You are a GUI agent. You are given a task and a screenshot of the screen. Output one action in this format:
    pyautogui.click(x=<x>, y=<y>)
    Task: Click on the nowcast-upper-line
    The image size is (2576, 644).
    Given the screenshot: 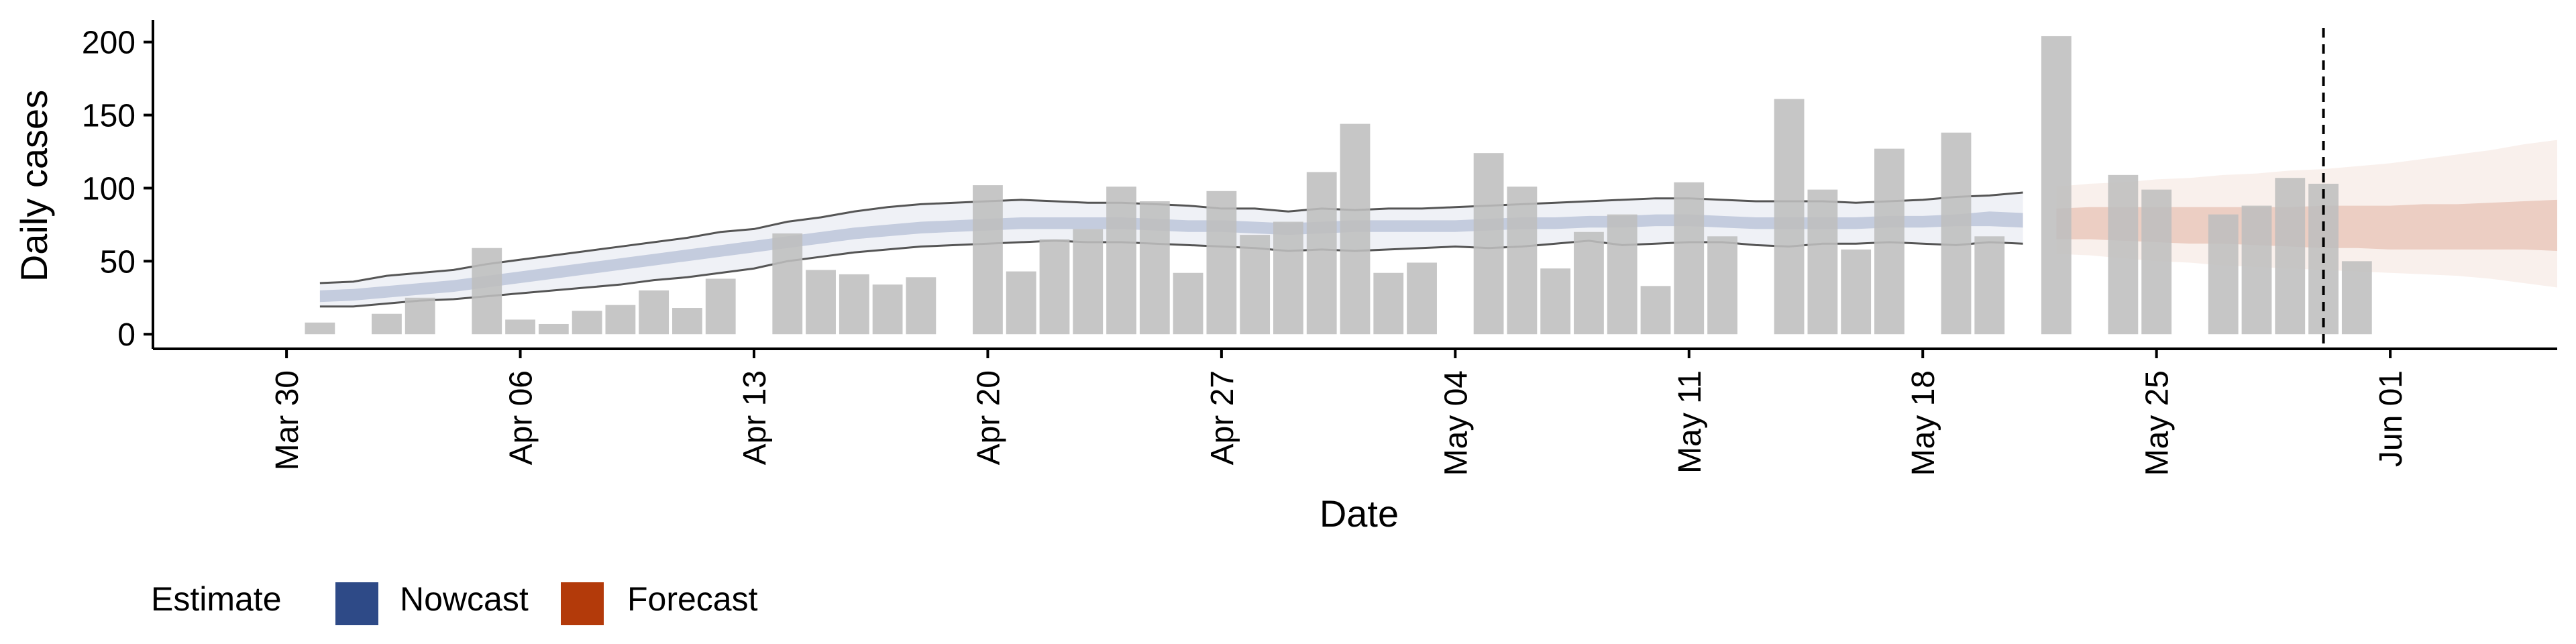 What is the action you would take?
    pyautogui.click(x=1171, y=237)
    